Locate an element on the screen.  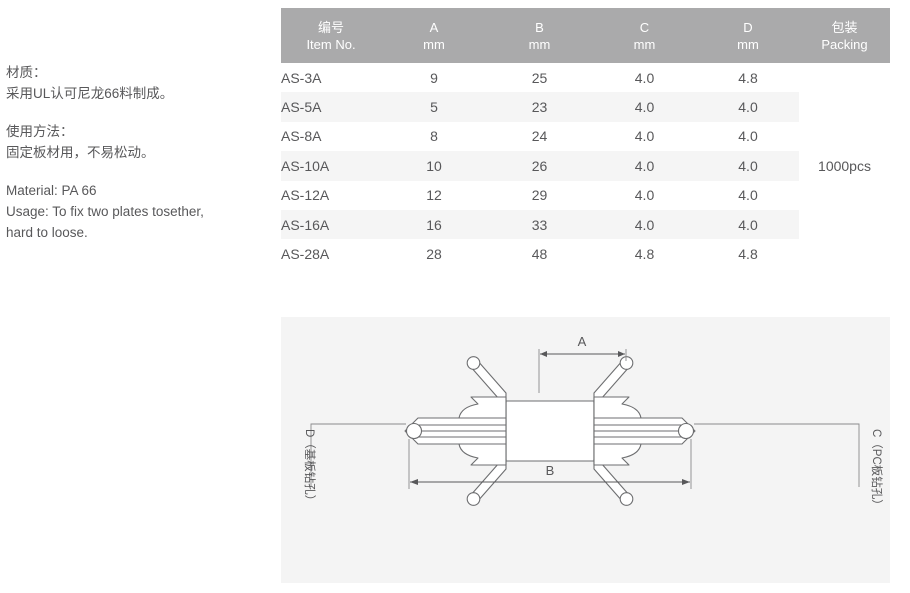
table-row: AS-28A 28 48 4.8 4.8 is located at coordinates (585, 253).